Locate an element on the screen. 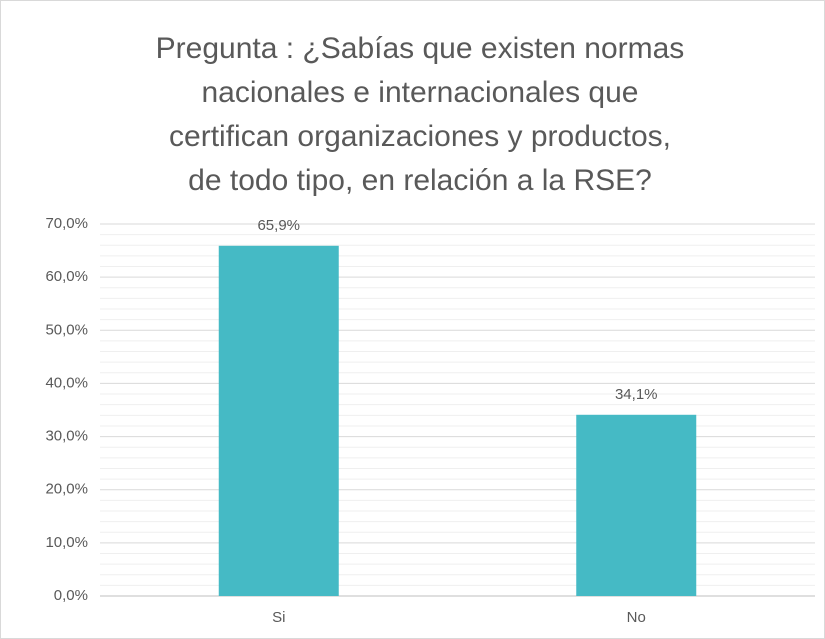 This screenshot has width=825, height=639. y-tick-label: 10,0% is located at coordinates (66, 542).